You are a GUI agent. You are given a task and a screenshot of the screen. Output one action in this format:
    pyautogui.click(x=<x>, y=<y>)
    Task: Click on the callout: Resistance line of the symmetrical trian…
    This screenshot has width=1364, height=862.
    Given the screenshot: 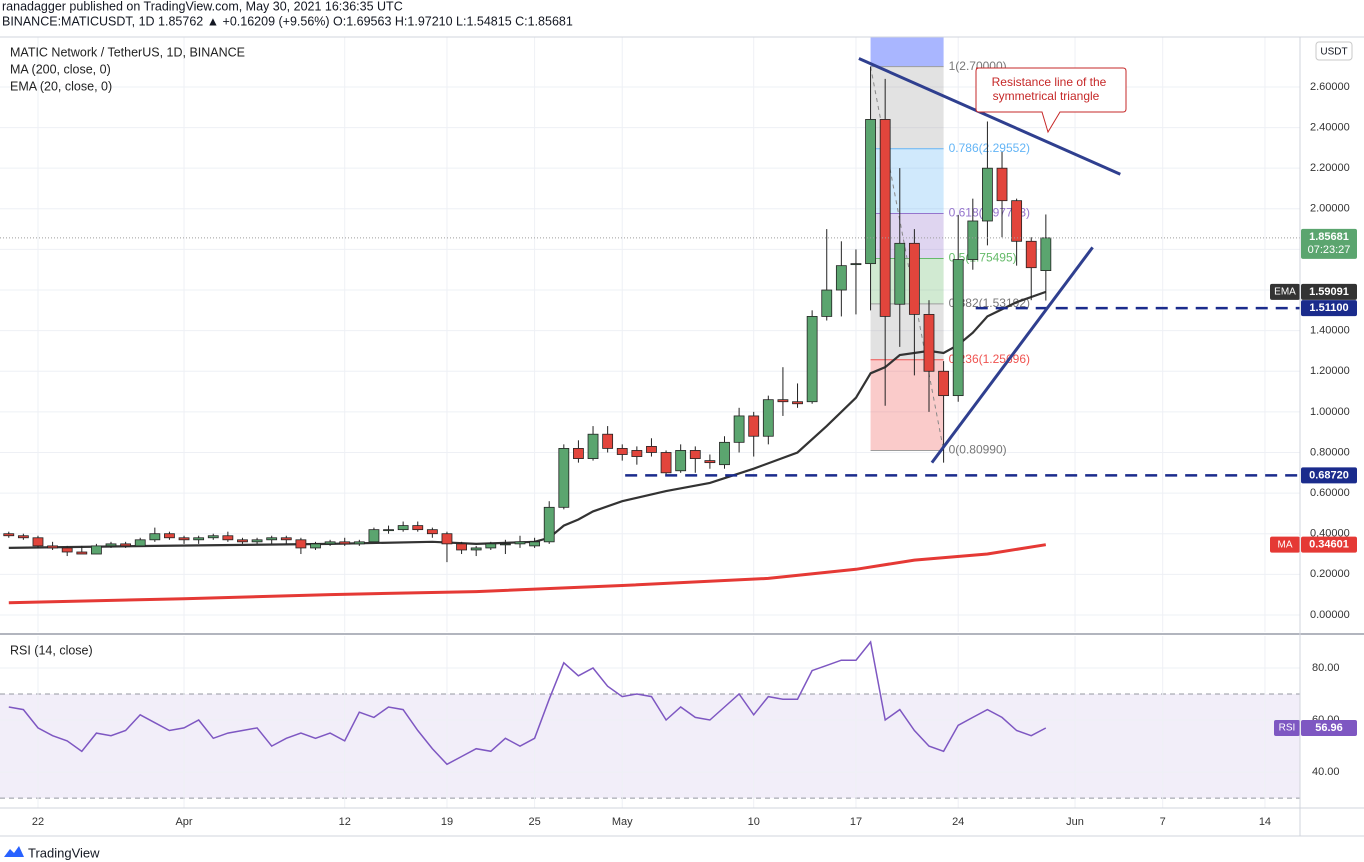 What is the action you would take?
    pyautogui.click(x=1051, y=100)
    